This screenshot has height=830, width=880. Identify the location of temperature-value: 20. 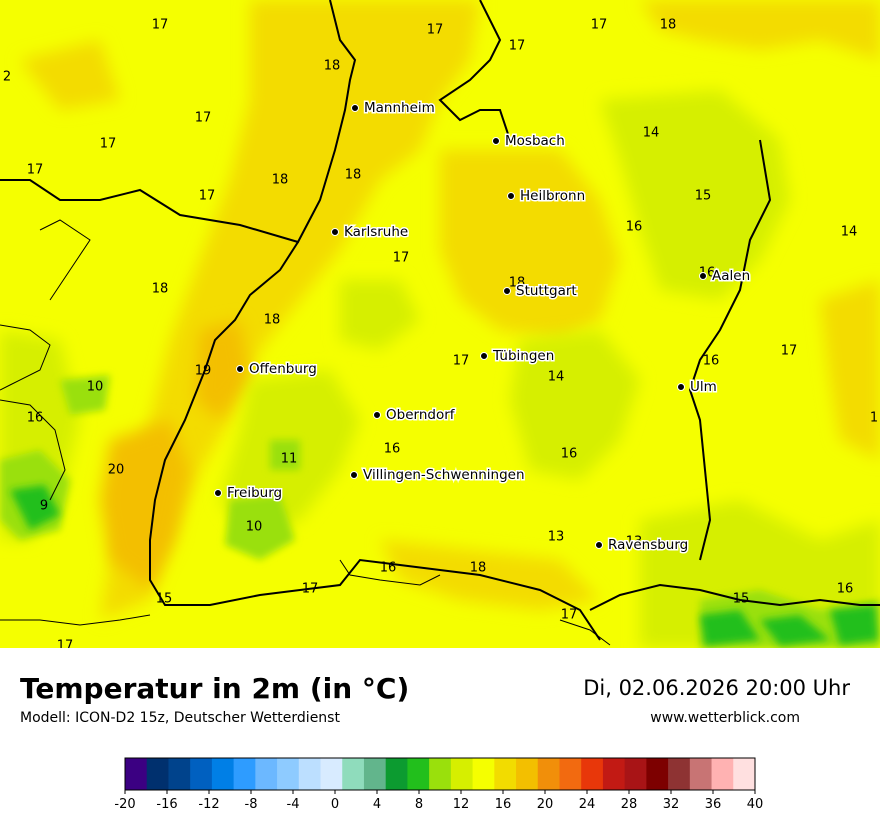
(116, 470).